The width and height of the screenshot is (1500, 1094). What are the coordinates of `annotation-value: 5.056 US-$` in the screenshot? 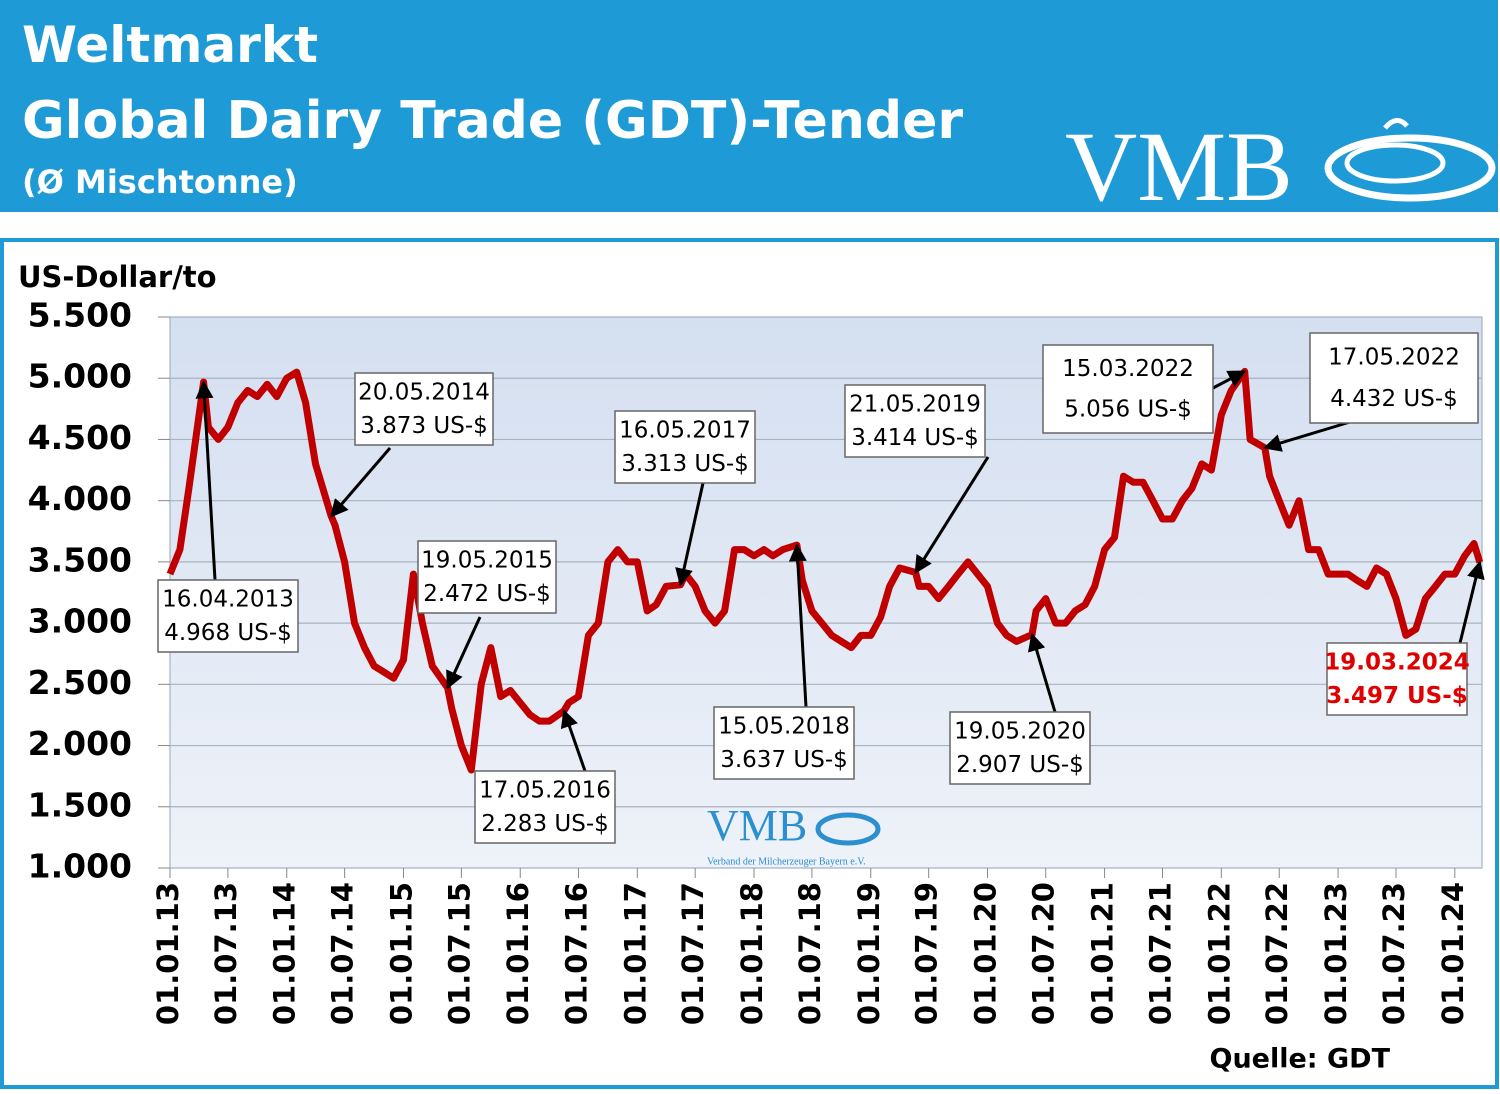 It's located at (1128, 410).